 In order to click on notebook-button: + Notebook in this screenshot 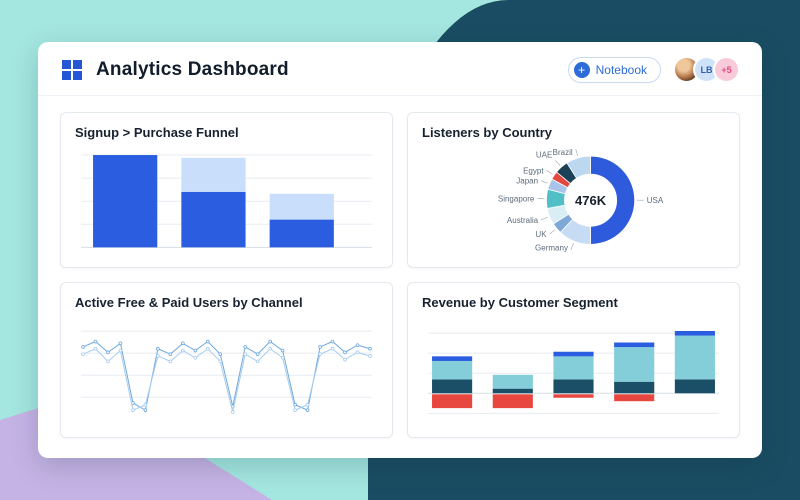, I will do `click(614, 69)`.